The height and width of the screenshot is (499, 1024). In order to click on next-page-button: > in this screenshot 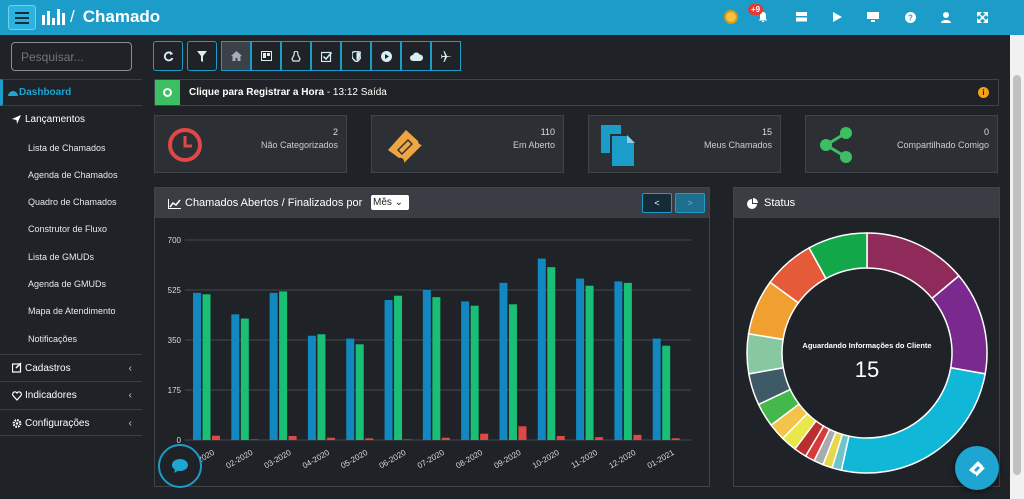, I will do `click(690, 203)`.